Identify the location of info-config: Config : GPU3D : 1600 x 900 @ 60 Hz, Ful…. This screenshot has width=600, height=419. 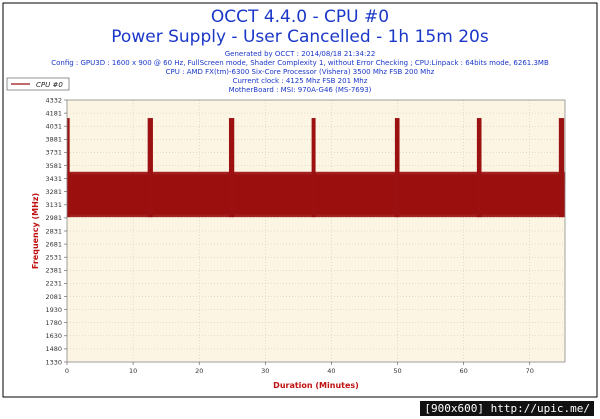
(300, 63).